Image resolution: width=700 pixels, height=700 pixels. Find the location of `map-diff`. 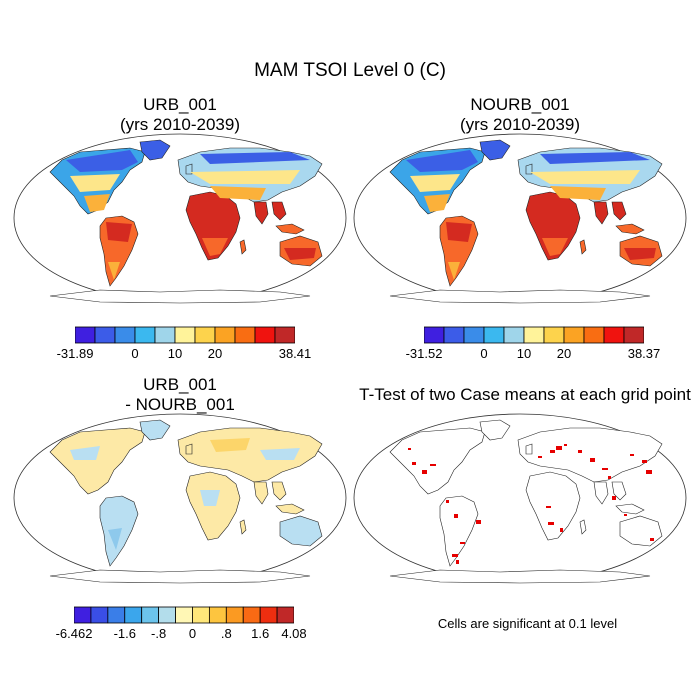

map-diff is located at coordinates (180, 498).